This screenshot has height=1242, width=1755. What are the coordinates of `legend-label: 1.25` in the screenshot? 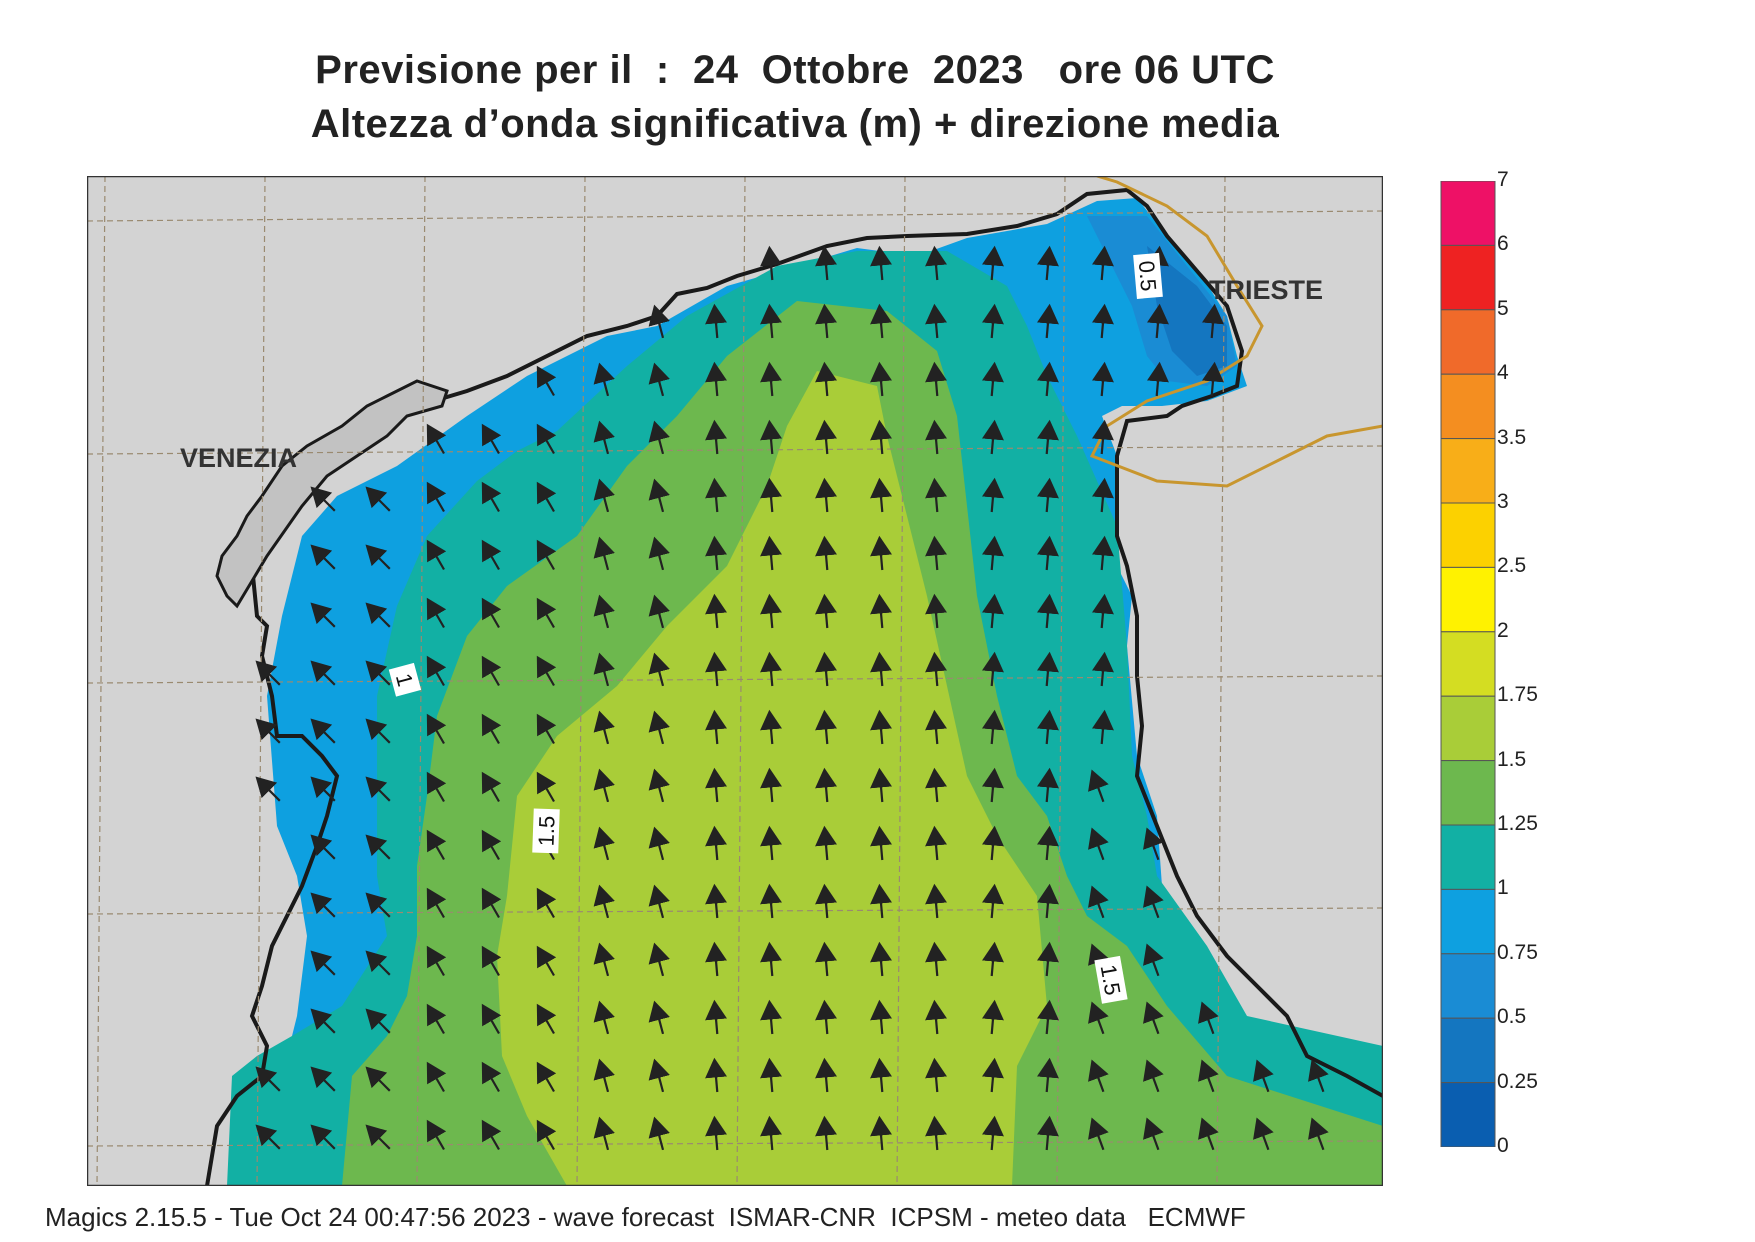 It's located at (1517, 823).